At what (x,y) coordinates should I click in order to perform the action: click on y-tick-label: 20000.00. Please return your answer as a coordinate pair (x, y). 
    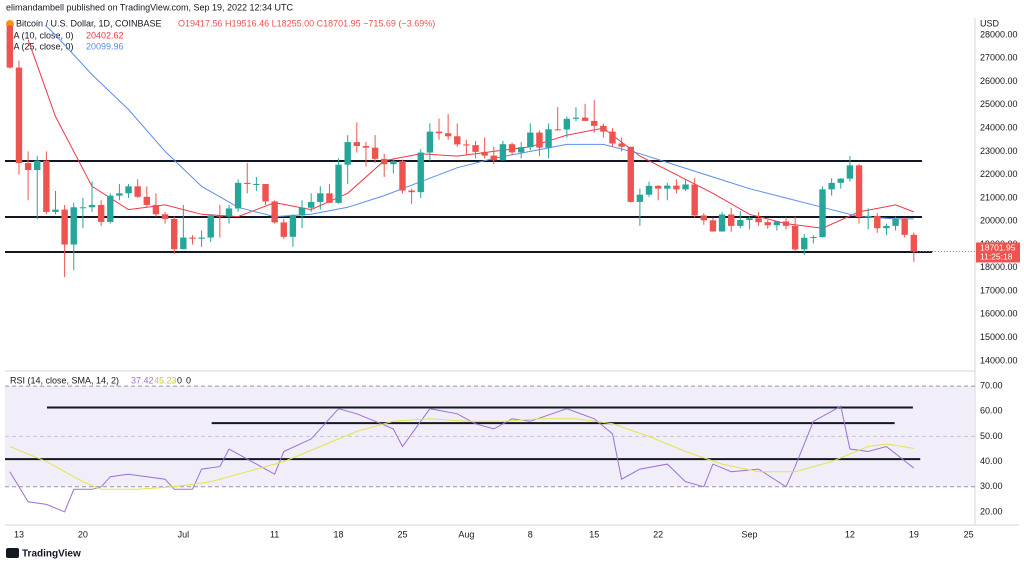
    Looking at the image, I should click on (999, 221).